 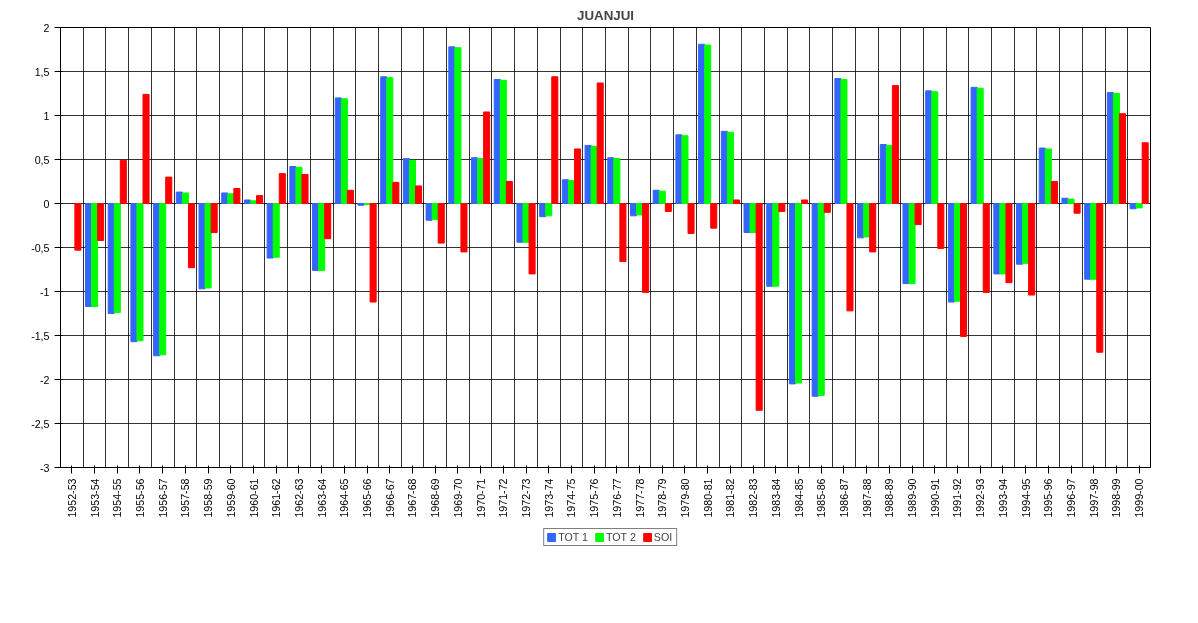 What do you see at coordinates (46, 203) in the screenshot?
I see `y-tick-label: 0` at bounding box center [46, 203].